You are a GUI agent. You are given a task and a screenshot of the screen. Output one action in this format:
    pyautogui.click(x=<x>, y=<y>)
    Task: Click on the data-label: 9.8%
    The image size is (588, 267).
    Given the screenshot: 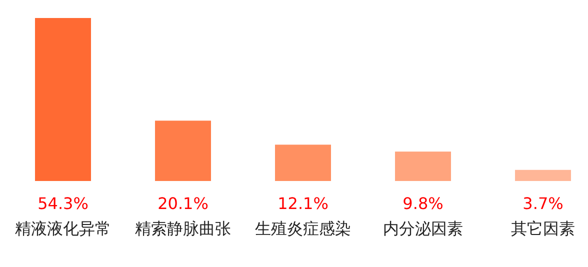 What is the action you would take?
    pyautogui.click(x=423, y=203)
    